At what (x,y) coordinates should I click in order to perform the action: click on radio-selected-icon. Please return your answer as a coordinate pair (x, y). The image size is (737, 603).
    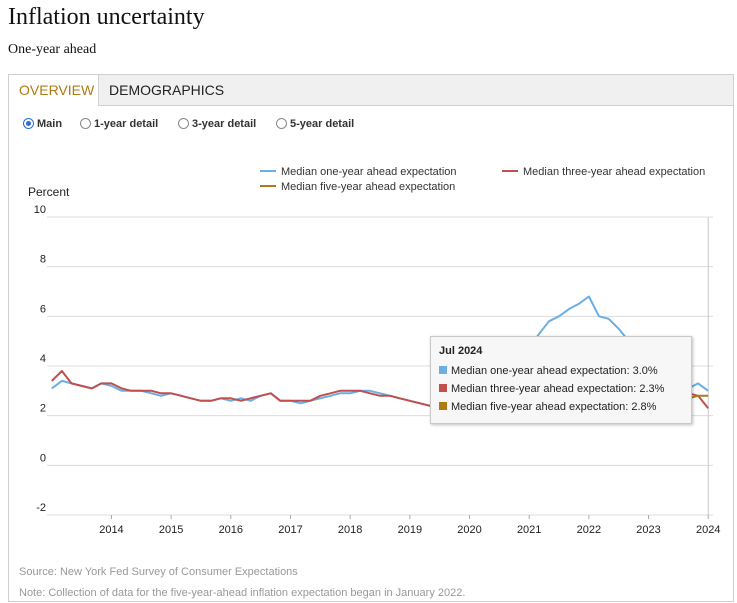
    Looking at the image, I should click on (28, 123).